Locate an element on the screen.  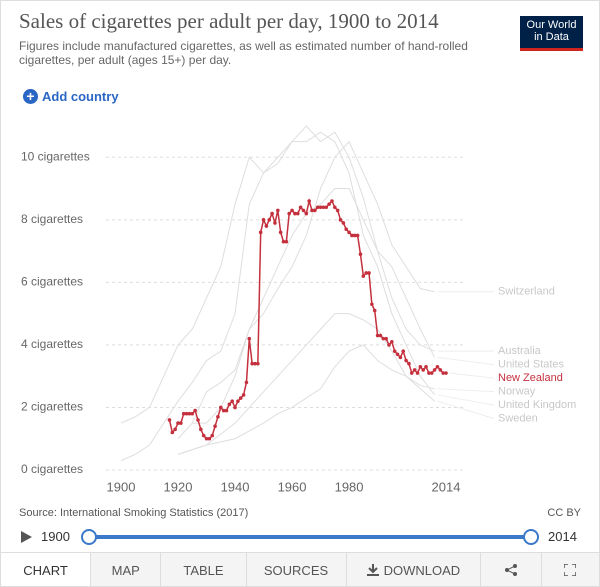
tab-bar: CHART MAP TABLE SOURCES DOWNLOAD is located at coordinates (300, 569).